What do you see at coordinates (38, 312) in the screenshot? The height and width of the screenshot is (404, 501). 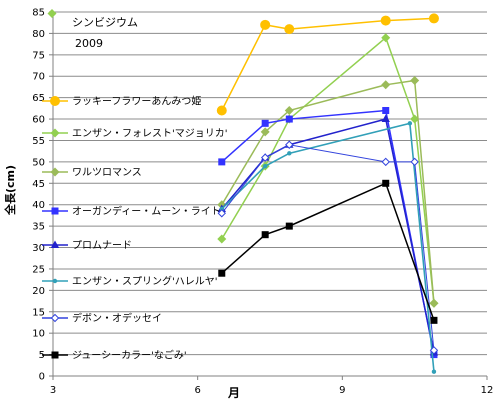 I see `y-tick-label: 15` at bounding box center [38, 312].